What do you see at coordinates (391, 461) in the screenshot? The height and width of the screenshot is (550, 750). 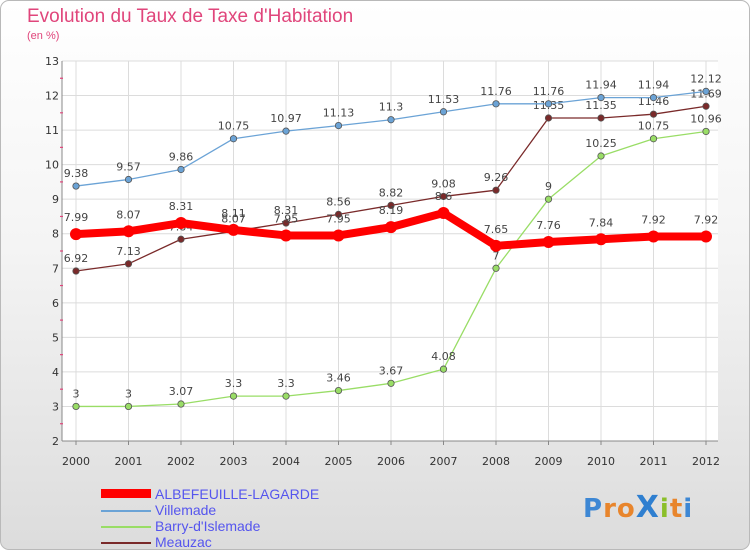 I see `x-tick-label: 2006` at bounding box center [391, 461].